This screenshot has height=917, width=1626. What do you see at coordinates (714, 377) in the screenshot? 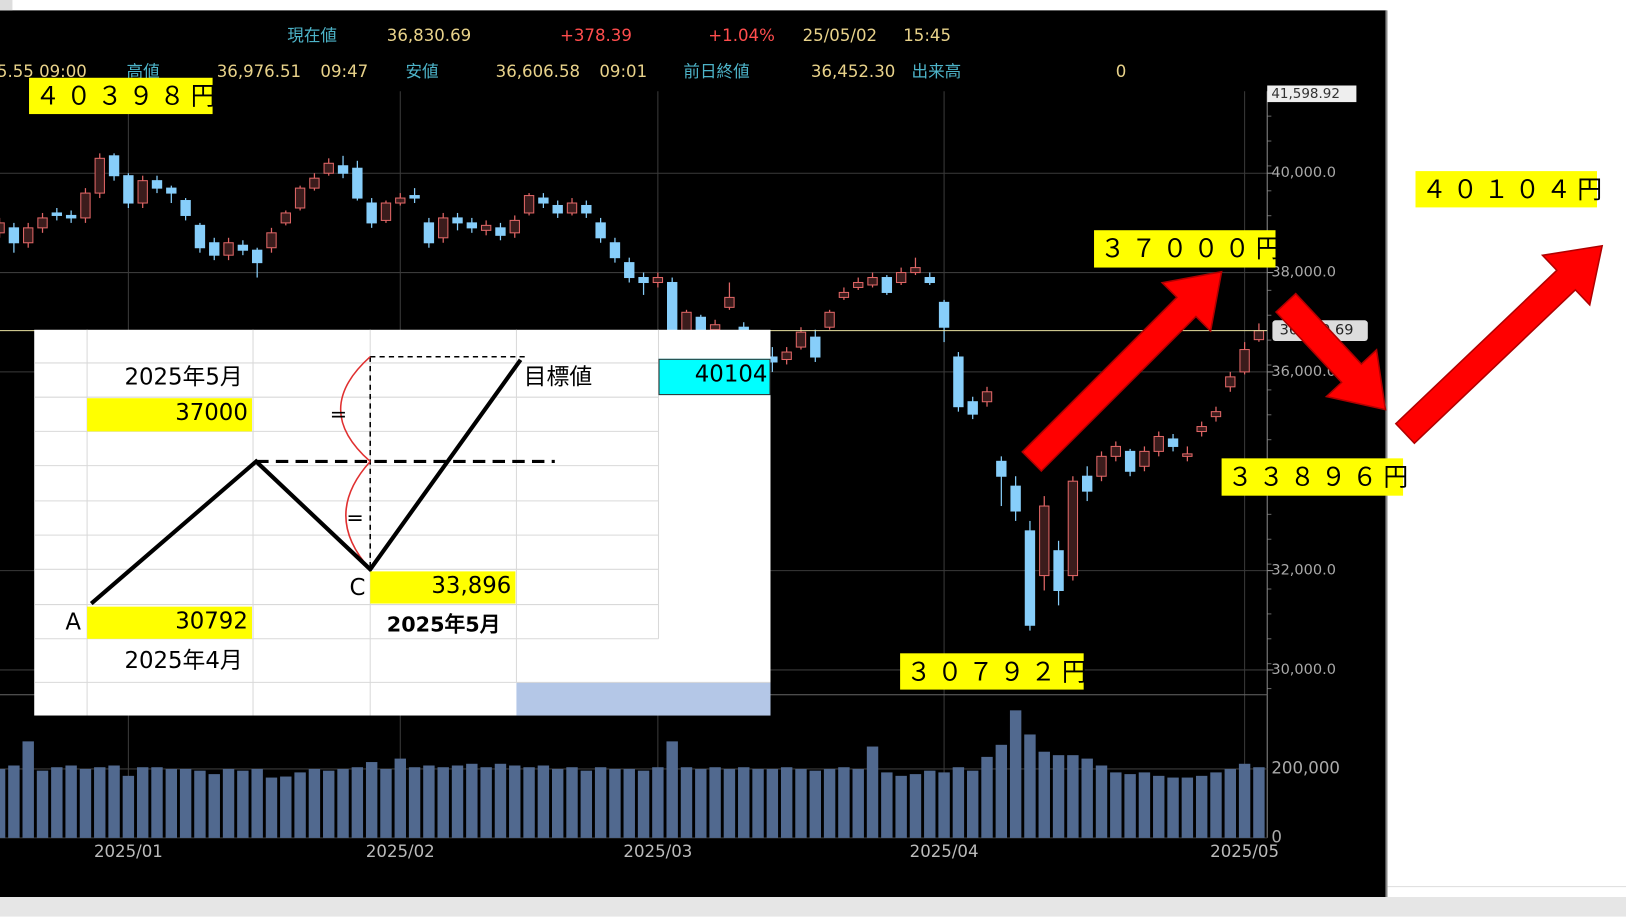
I see `sheet-cell: 40104` at bounding box center [714, 377].